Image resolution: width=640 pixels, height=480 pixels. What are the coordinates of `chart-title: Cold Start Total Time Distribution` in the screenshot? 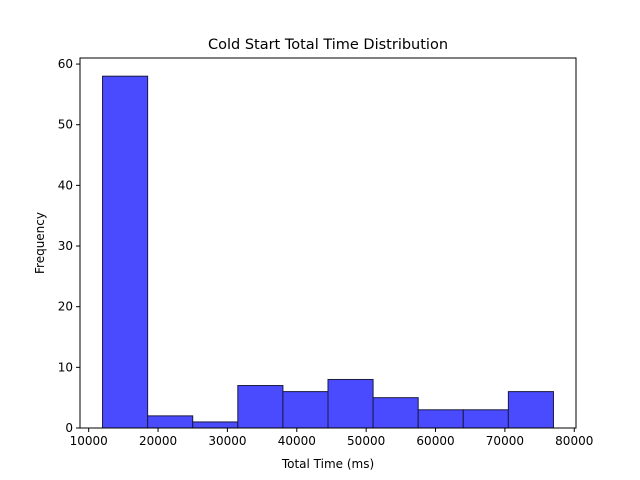 It's located at (328, 45).